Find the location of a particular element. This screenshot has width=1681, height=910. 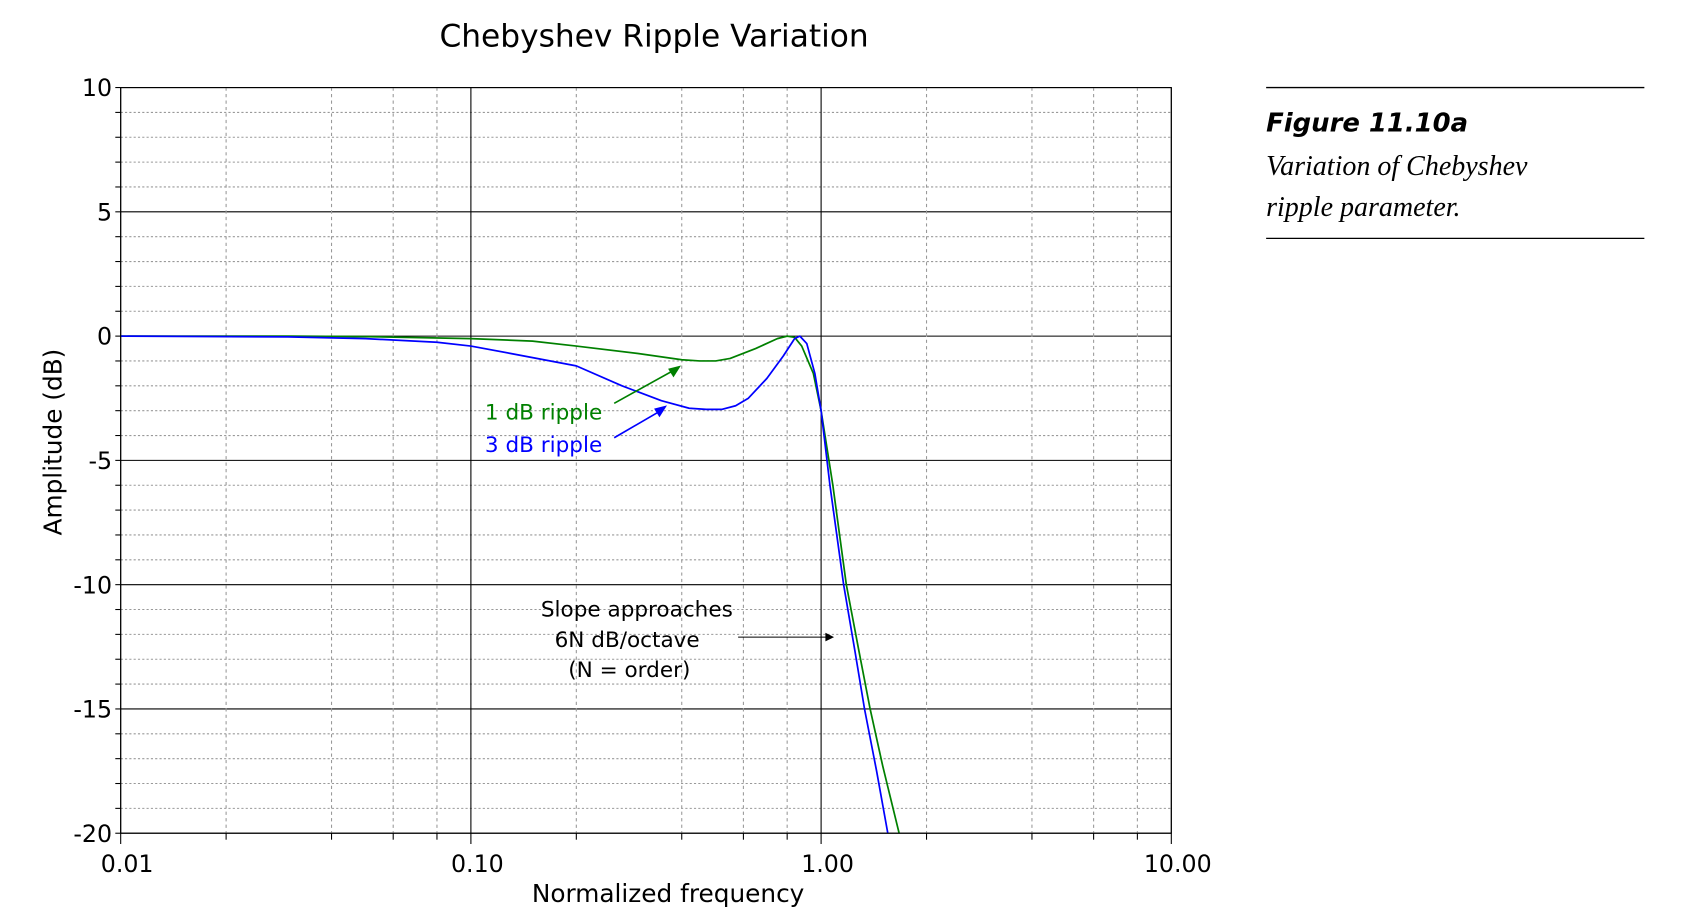

annotation-1db-ripple: 1 dB ripple is located at coordinates (543, 412).